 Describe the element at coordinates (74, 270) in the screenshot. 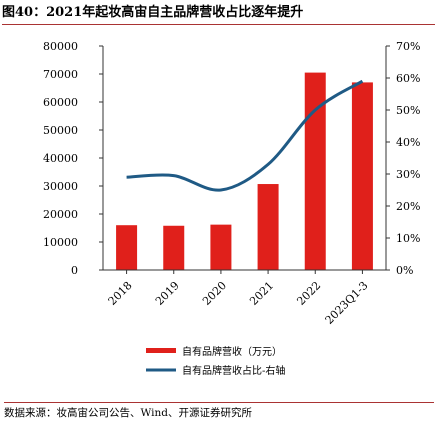

I see `left-tick-label: 0` at that location.